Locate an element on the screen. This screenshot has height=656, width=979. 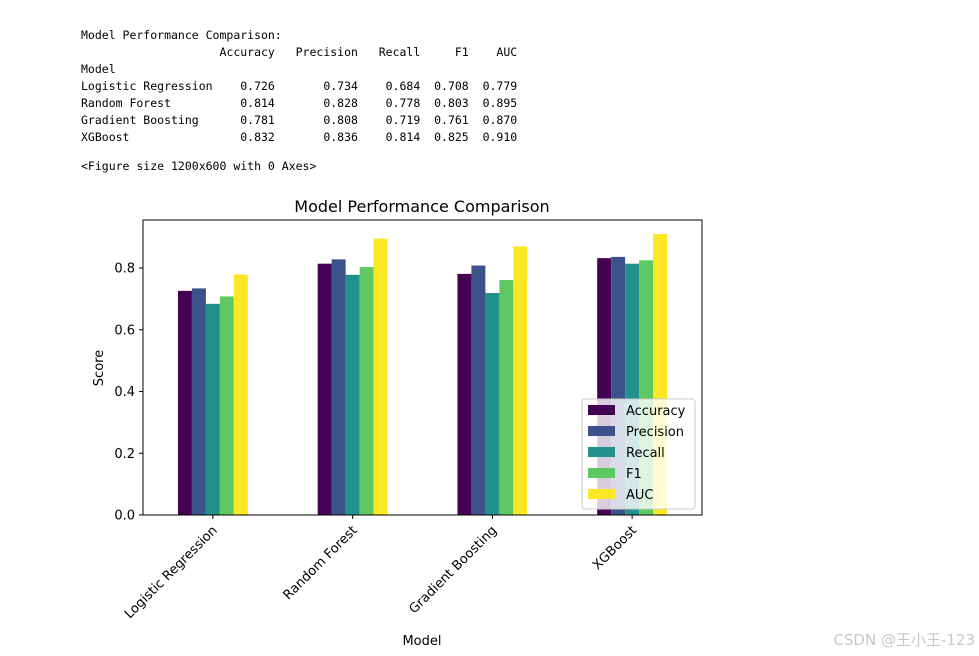
legend-label-accuracy: Accuracy is located at coordinates (656, 411).